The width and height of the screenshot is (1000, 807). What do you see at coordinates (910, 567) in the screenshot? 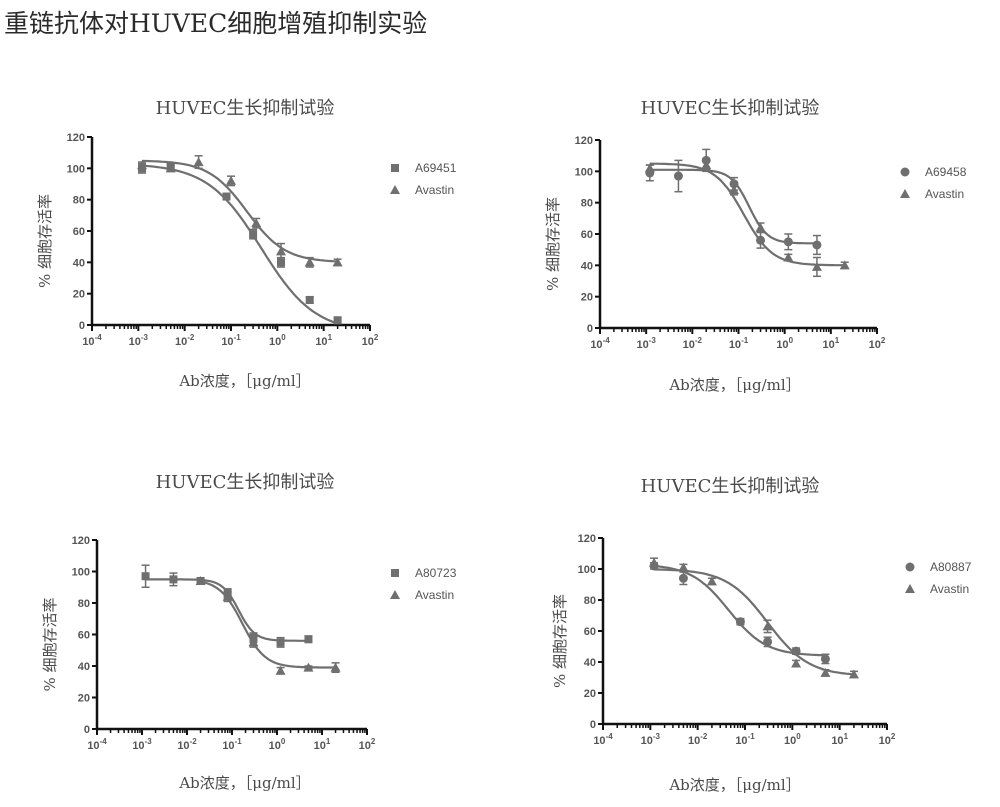
I see `circle-legend-icon` at bounding box center [910, 567].